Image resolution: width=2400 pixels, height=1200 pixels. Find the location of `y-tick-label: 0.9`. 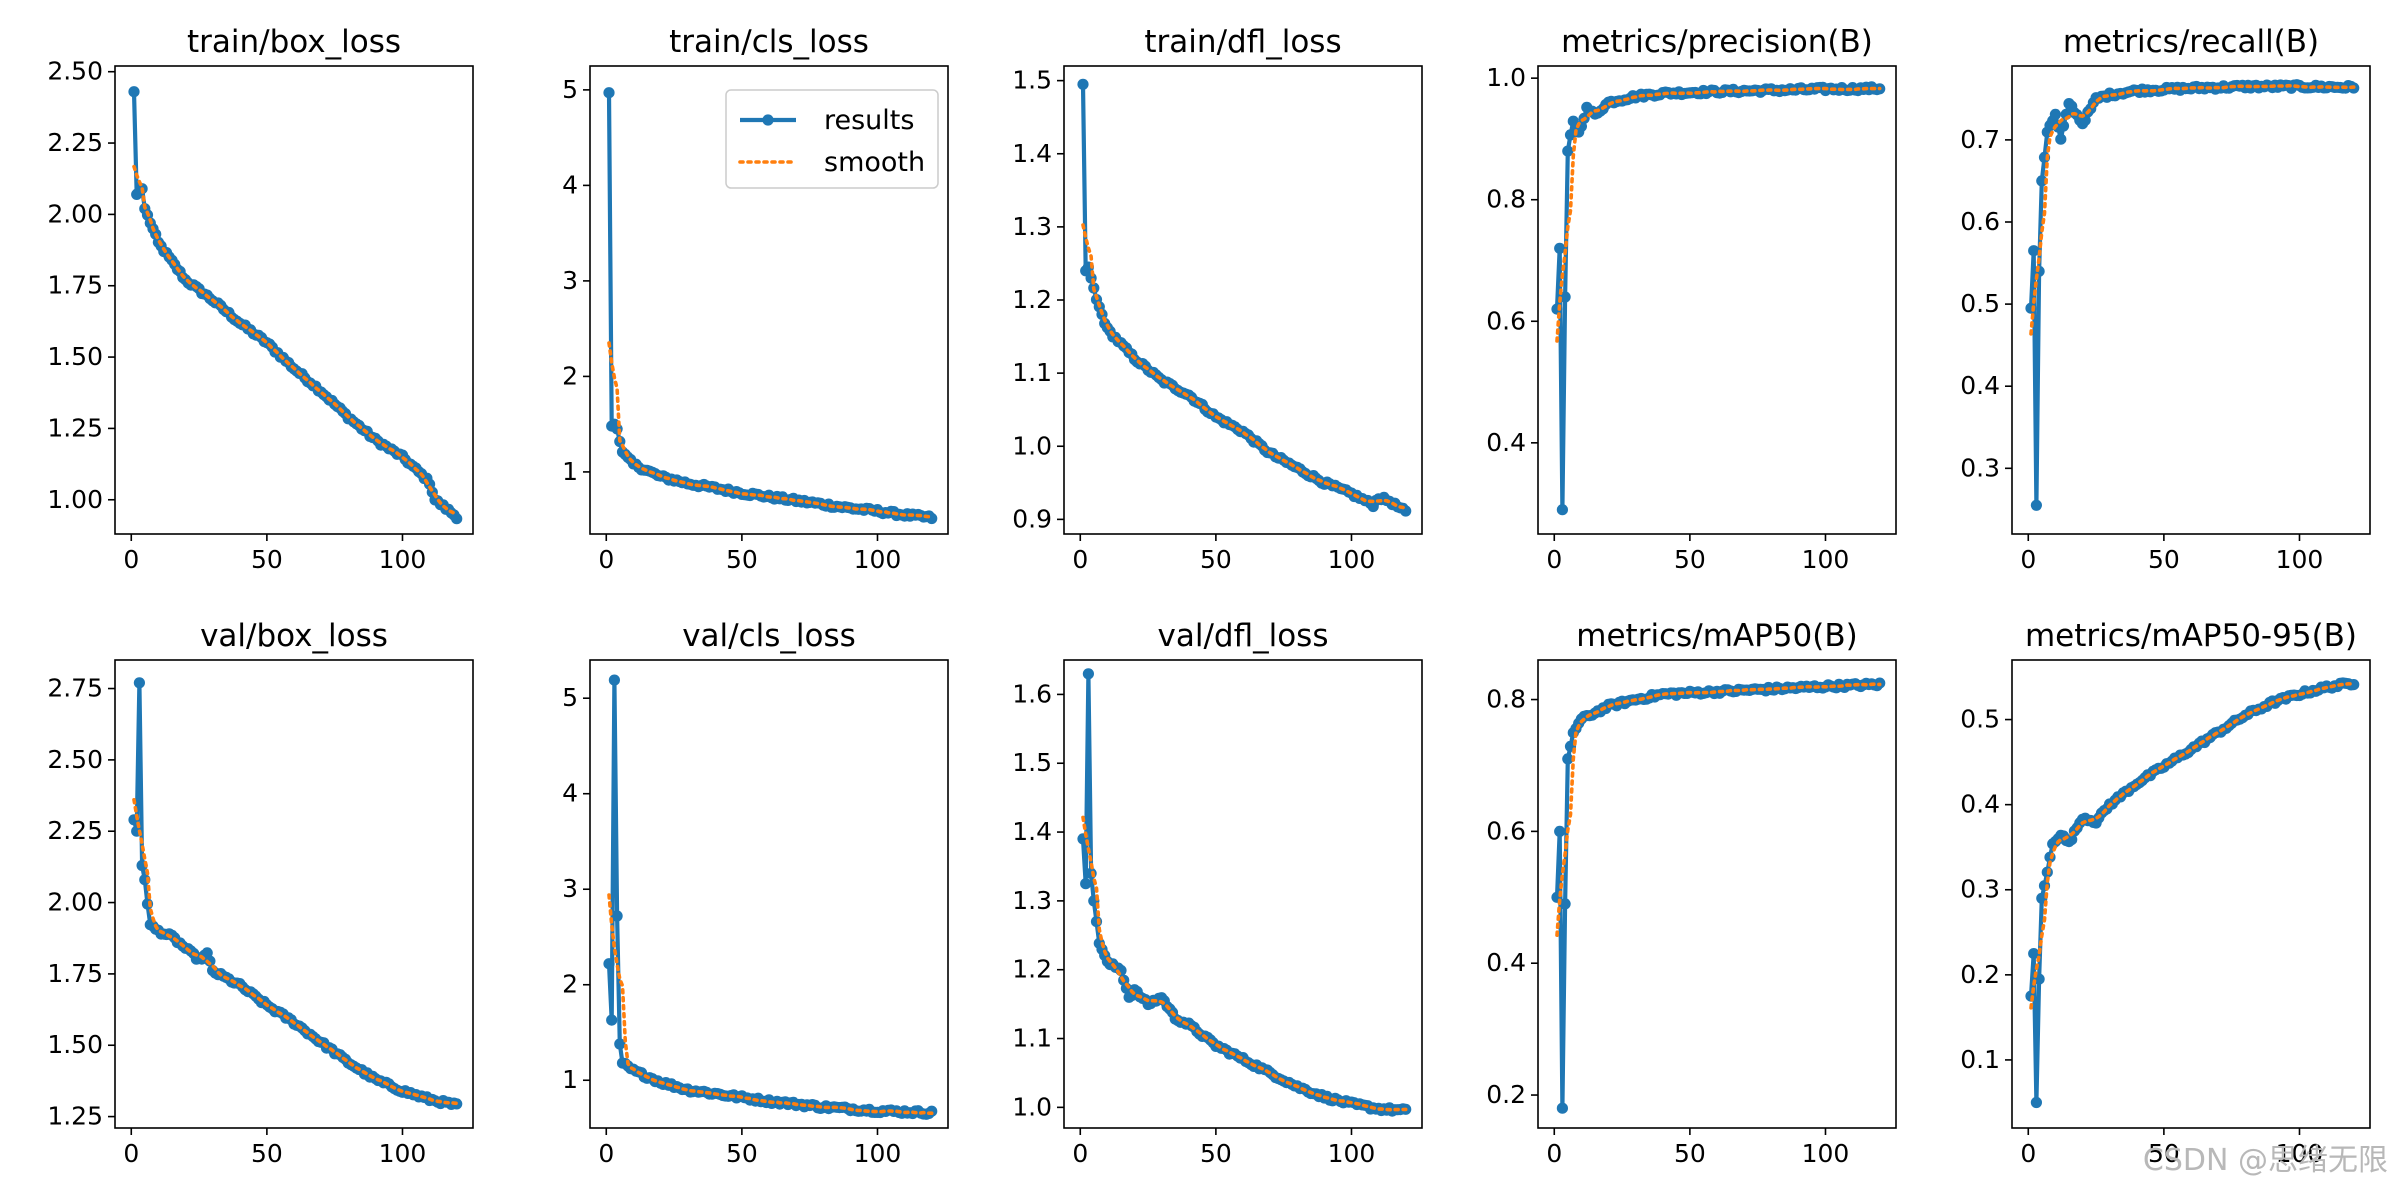

y-tick-label: 0.9 is located at coordinates (1032, 518).